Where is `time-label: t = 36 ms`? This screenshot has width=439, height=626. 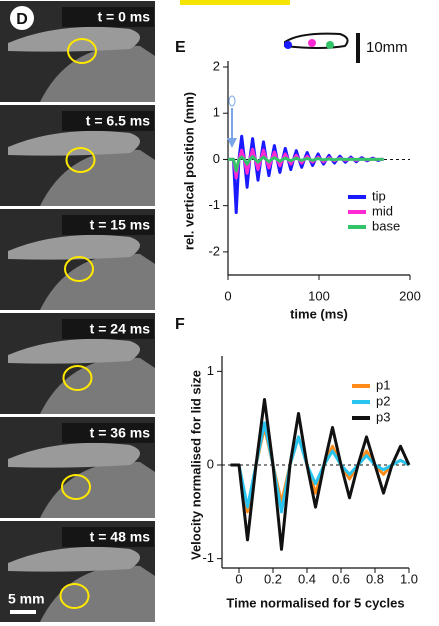
time-label: t = 36 ms is located at coordinates (120, 433).